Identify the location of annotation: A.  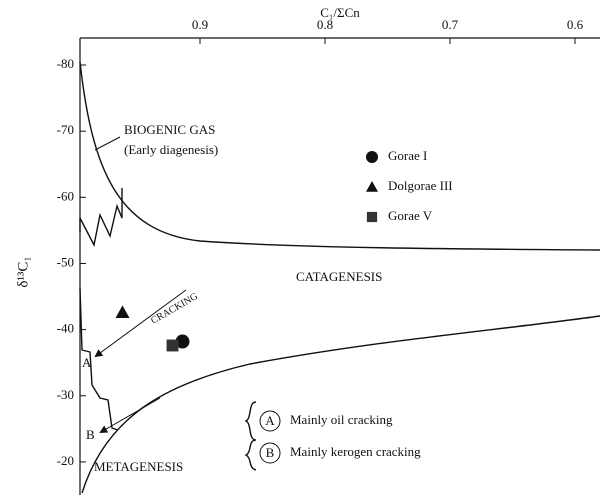
(87, 362).